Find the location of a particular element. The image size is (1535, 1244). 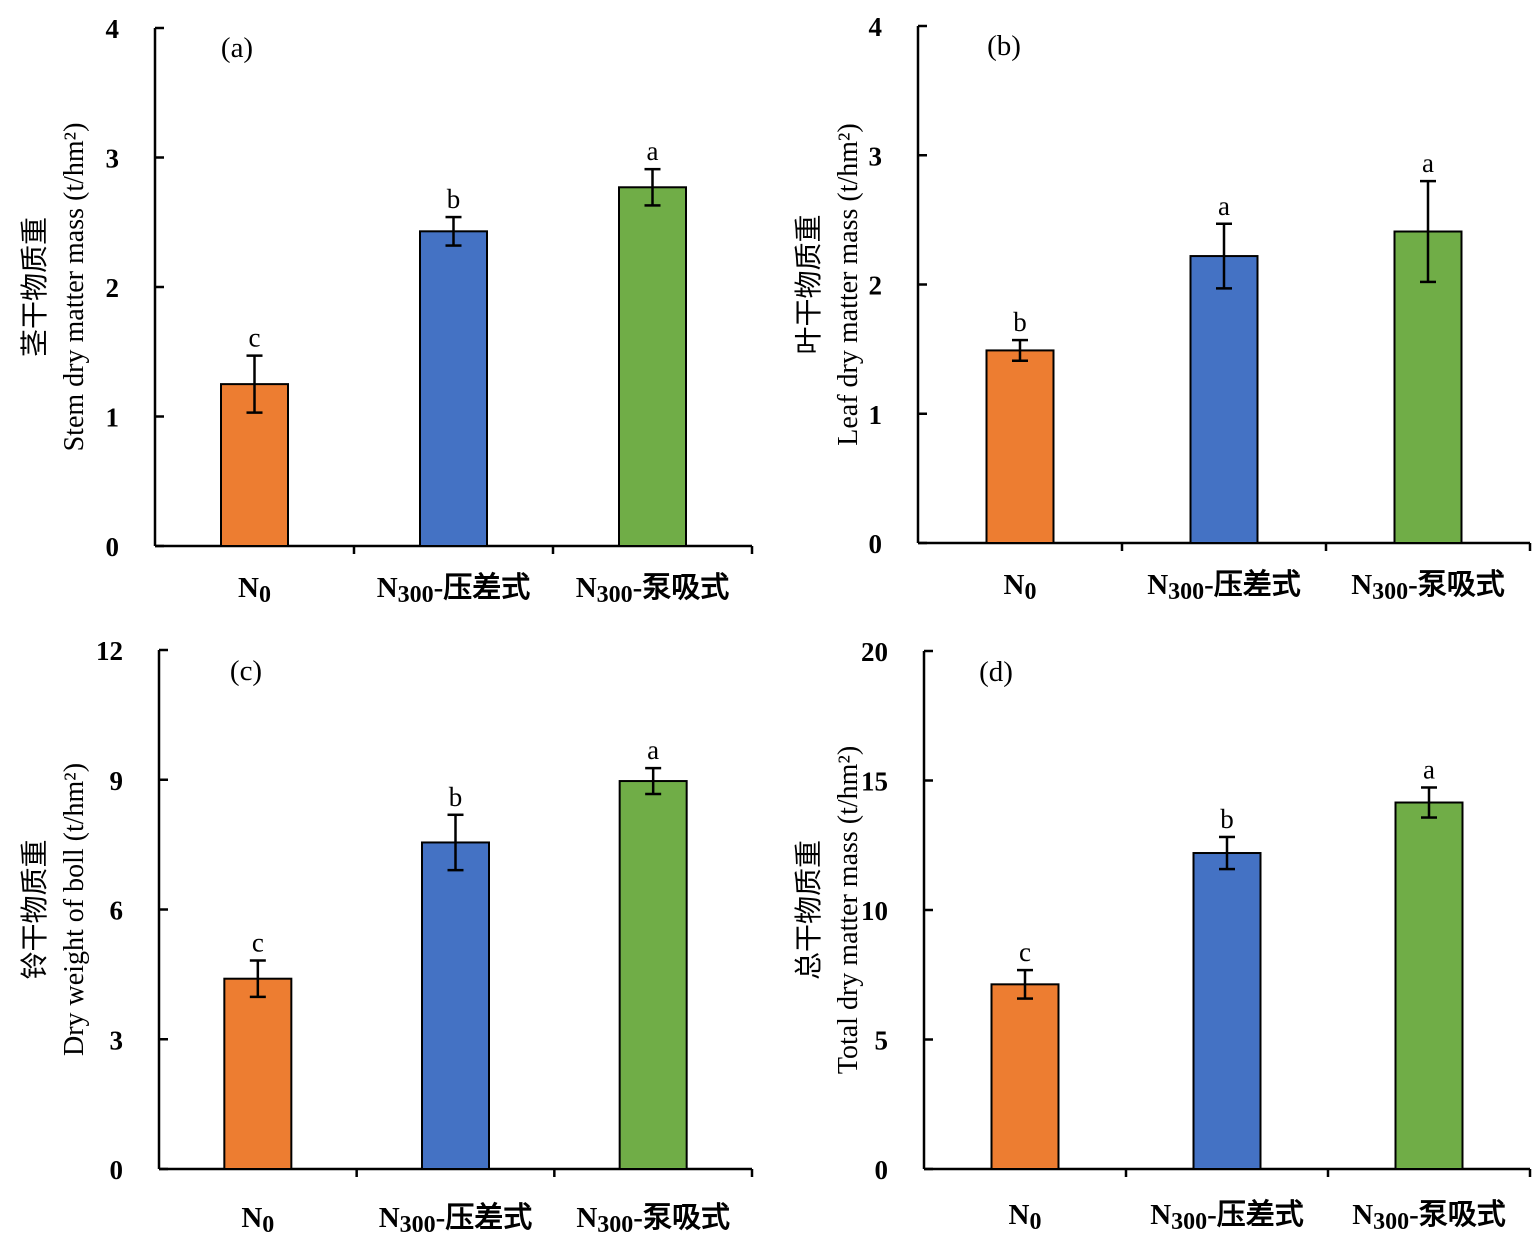

panel-label: (d) is located at coordinates (996, 672).